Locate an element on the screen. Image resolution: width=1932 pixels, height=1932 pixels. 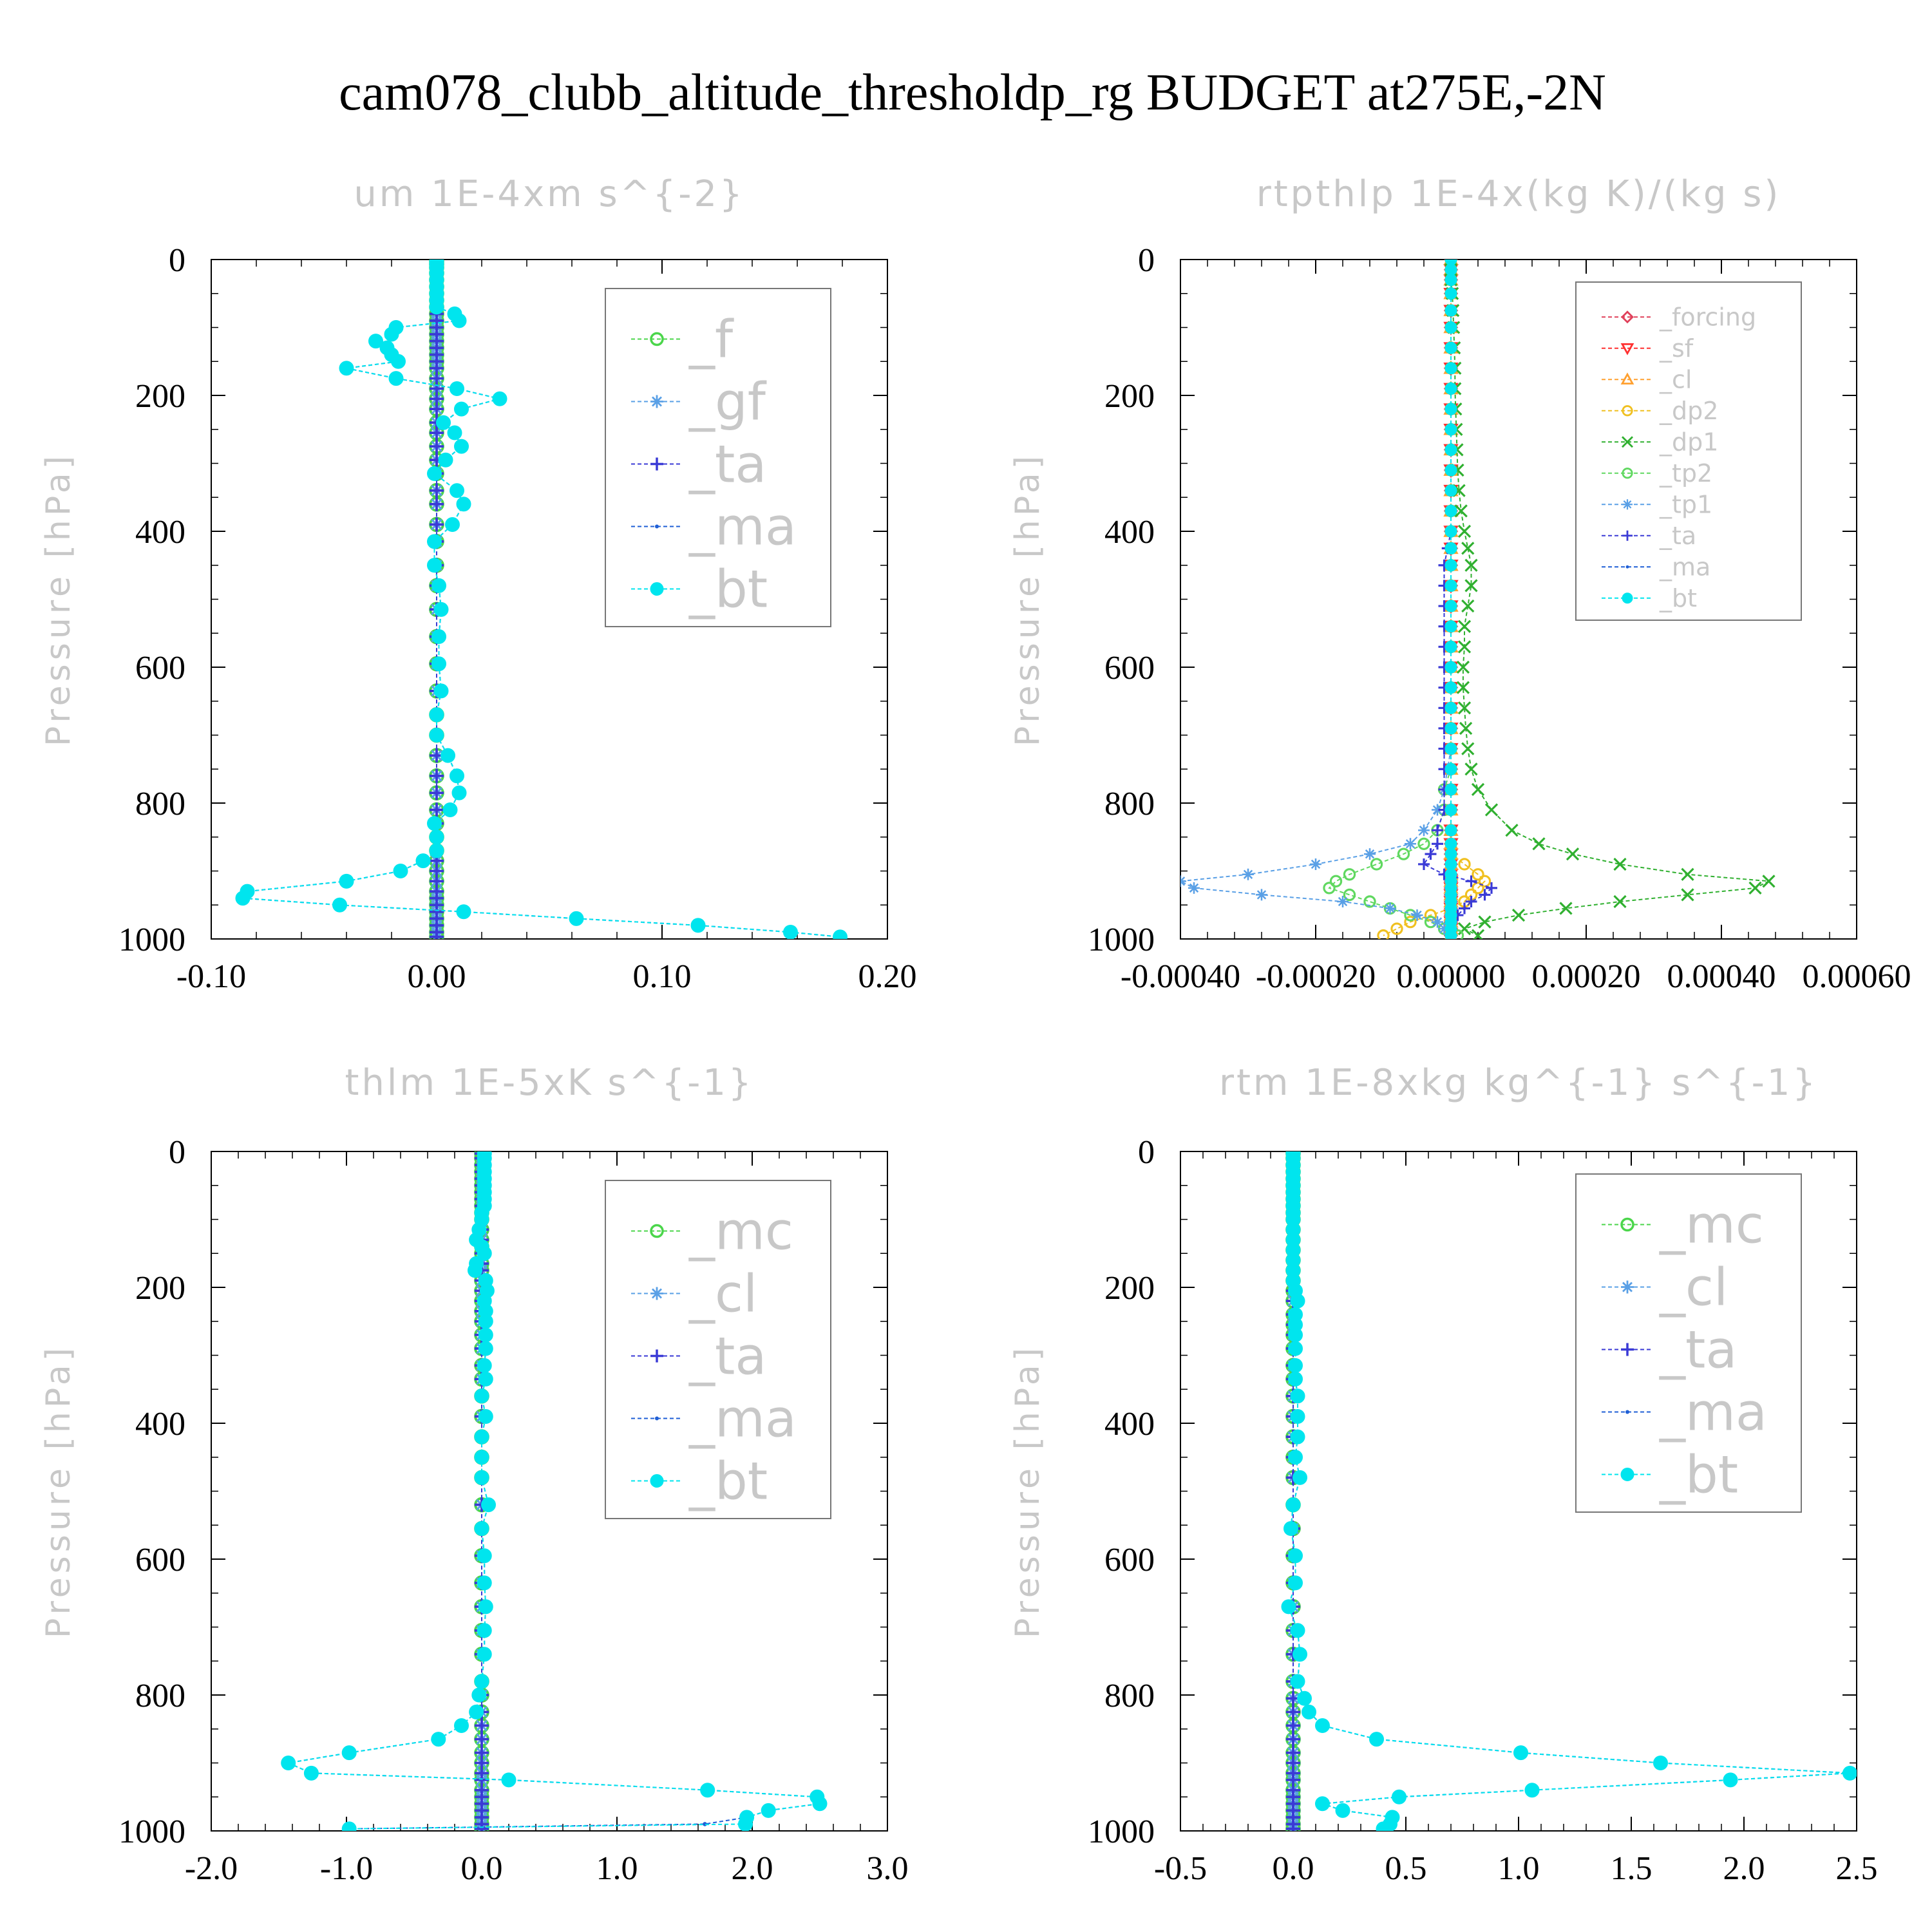
legend-box is located at coordinates (718, 458).